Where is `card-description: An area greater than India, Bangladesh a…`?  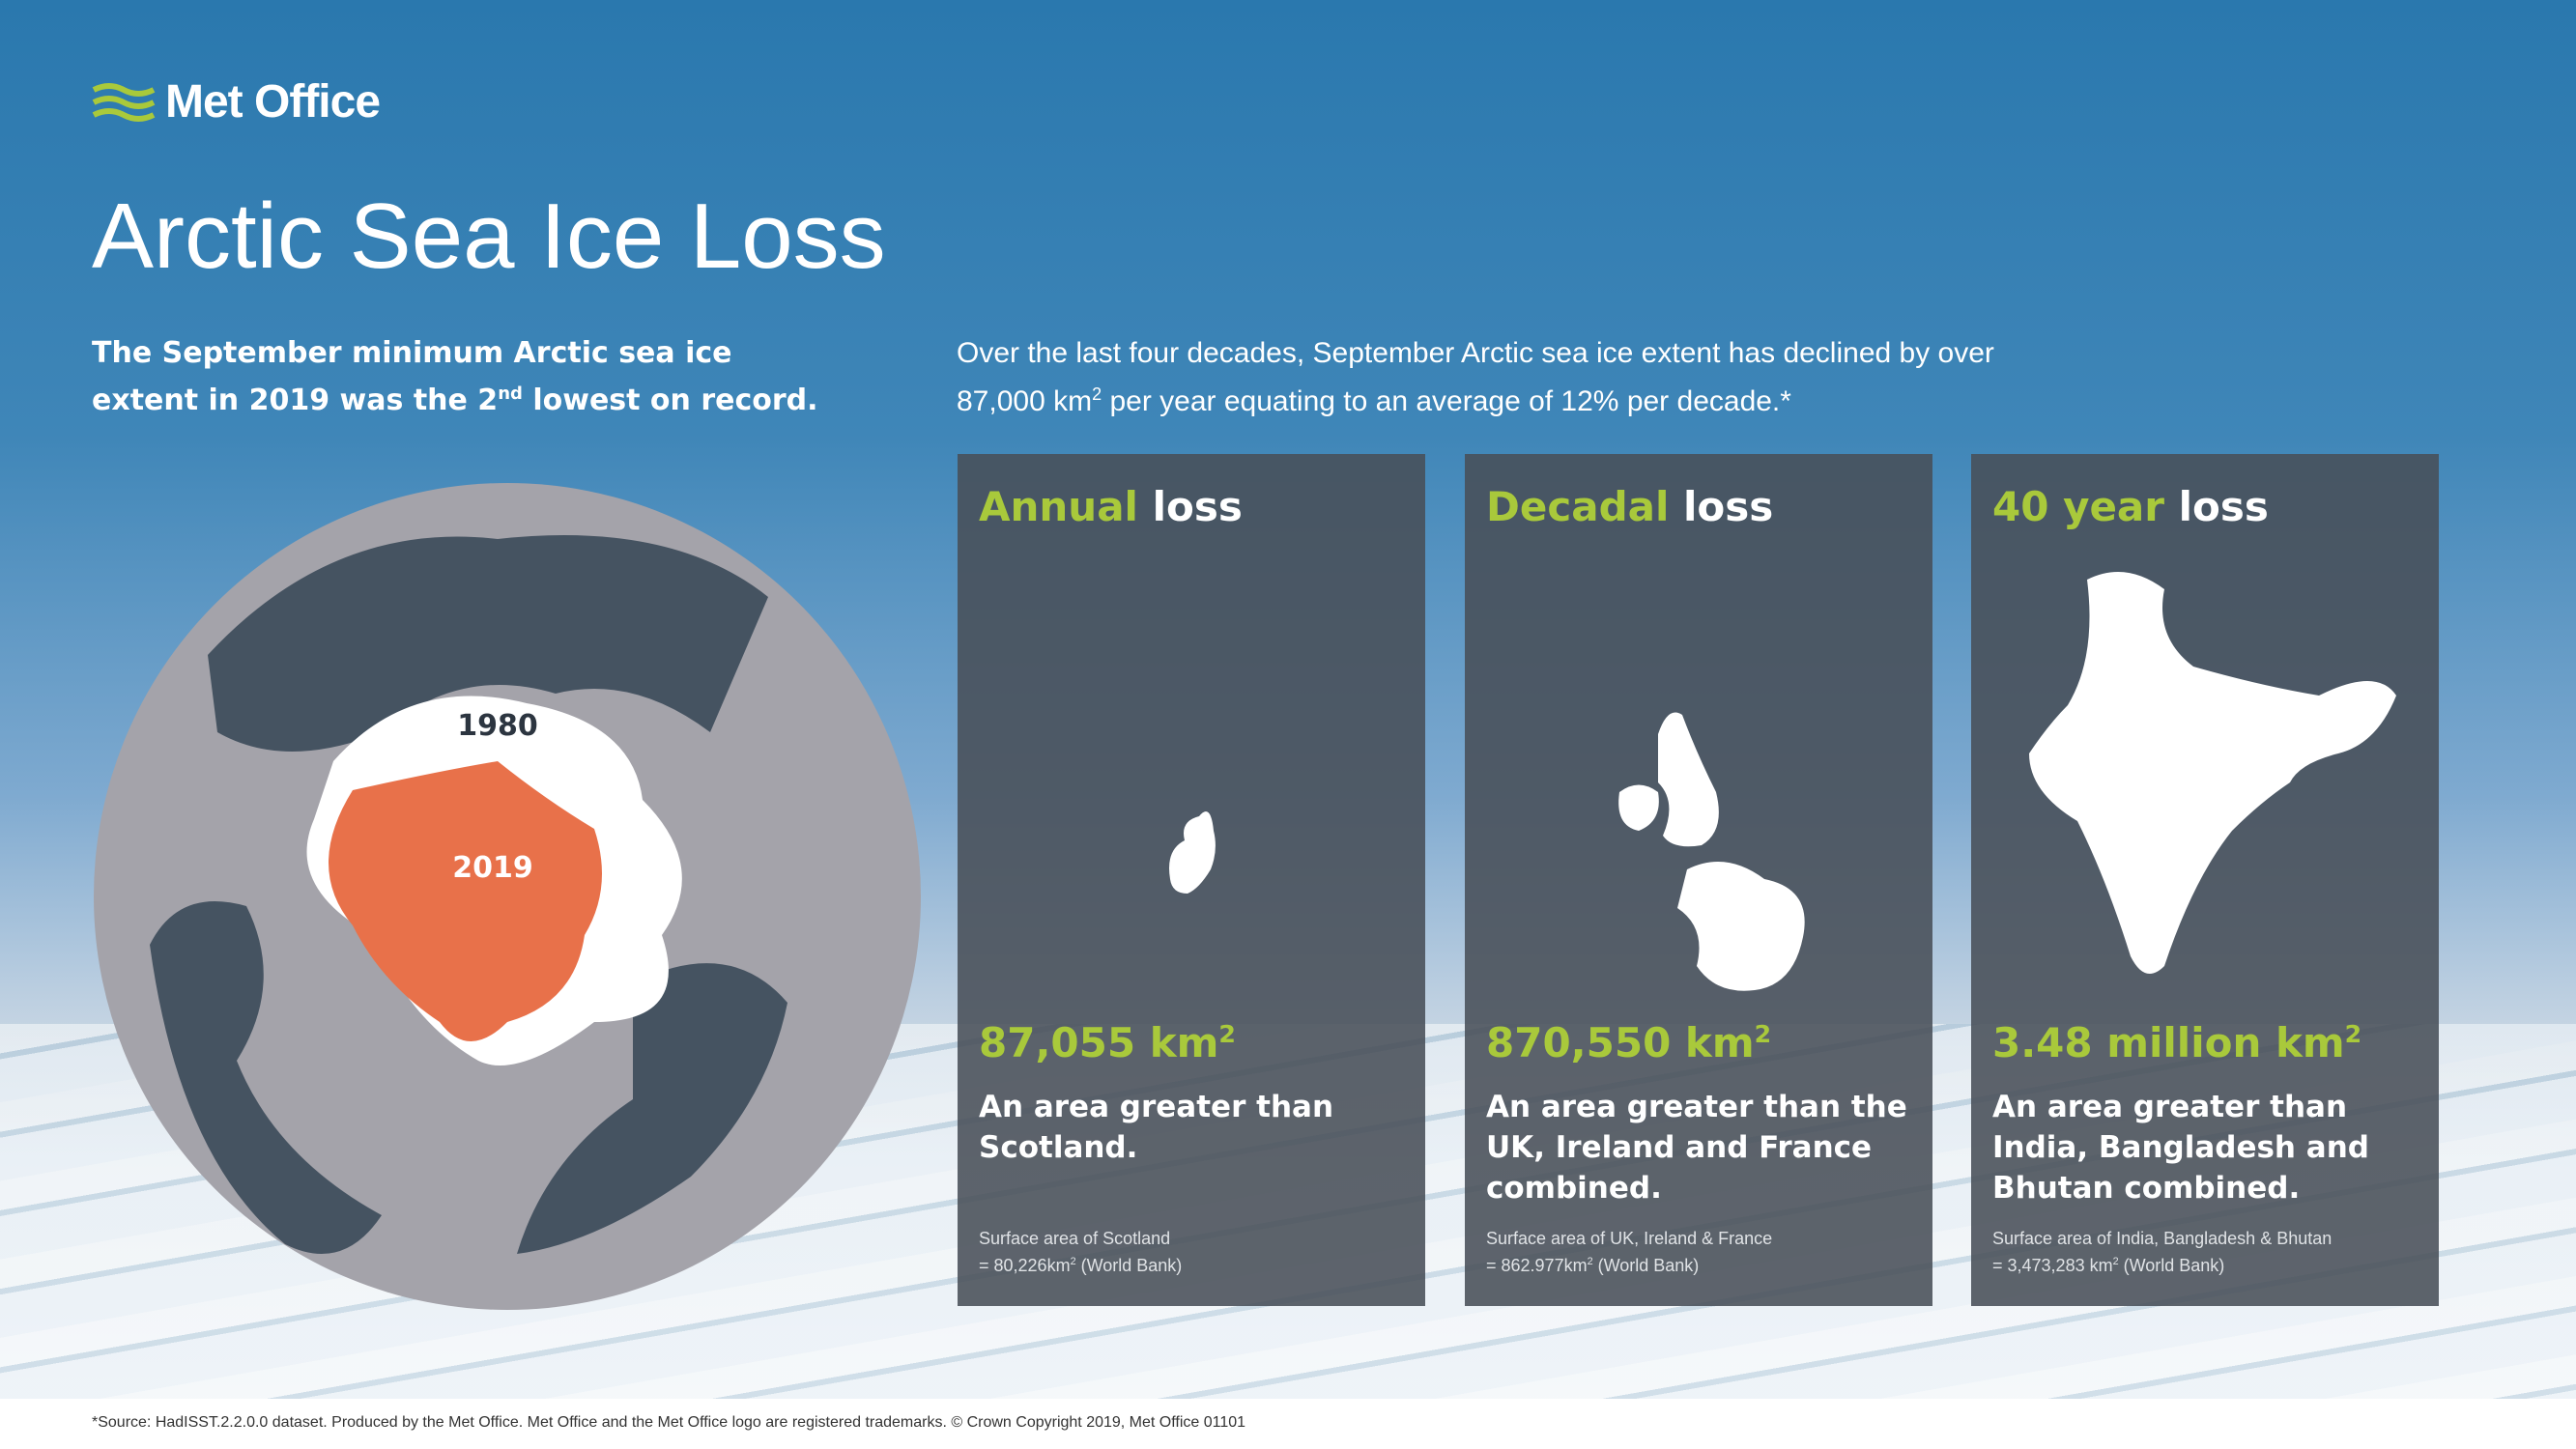
card-description: An area greater than India, Bangladesh a… is located at coordinates (2181, 1148).